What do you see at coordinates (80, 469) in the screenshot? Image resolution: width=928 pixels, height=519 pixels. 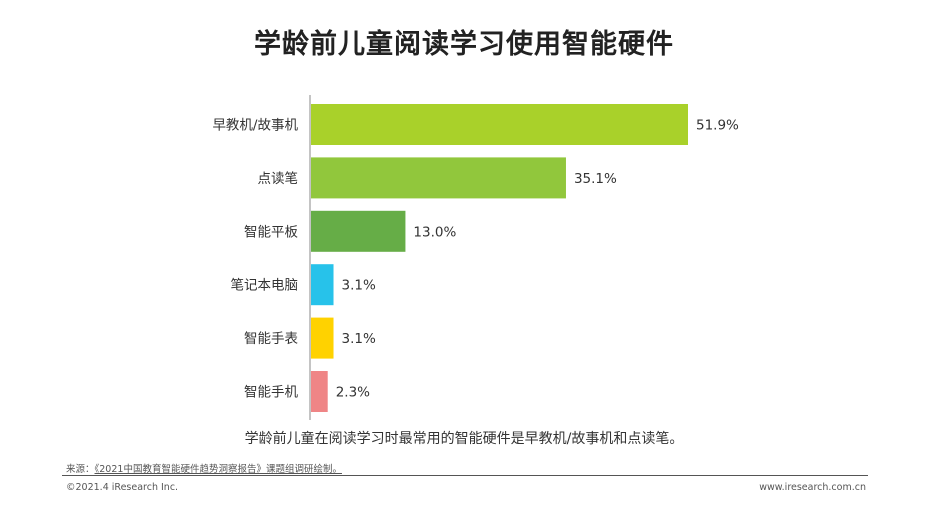 I see `source-label: 来源：` at bounding box center [80, 469].